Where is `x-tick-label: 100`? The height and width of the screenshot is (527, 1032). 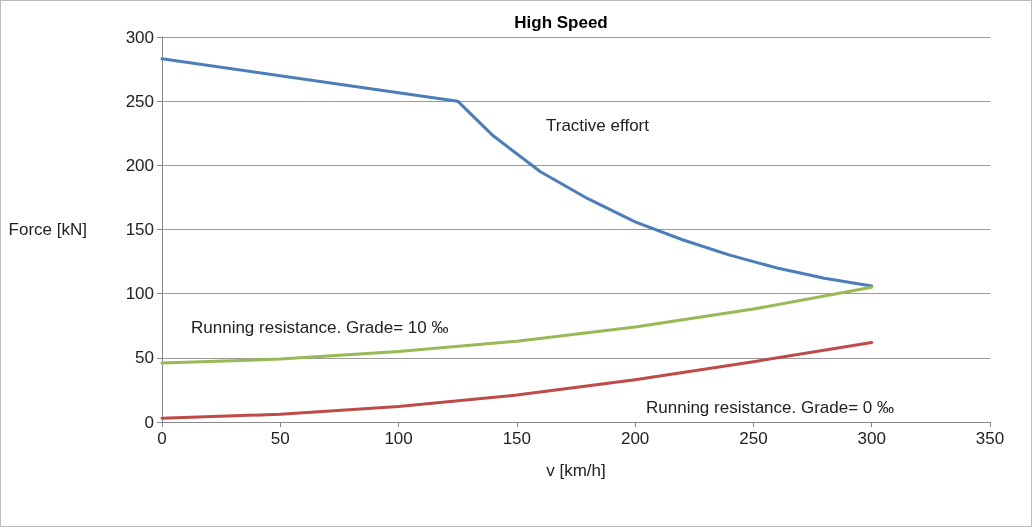 x-tick-label: 100 is located at coordinates (398, 438).